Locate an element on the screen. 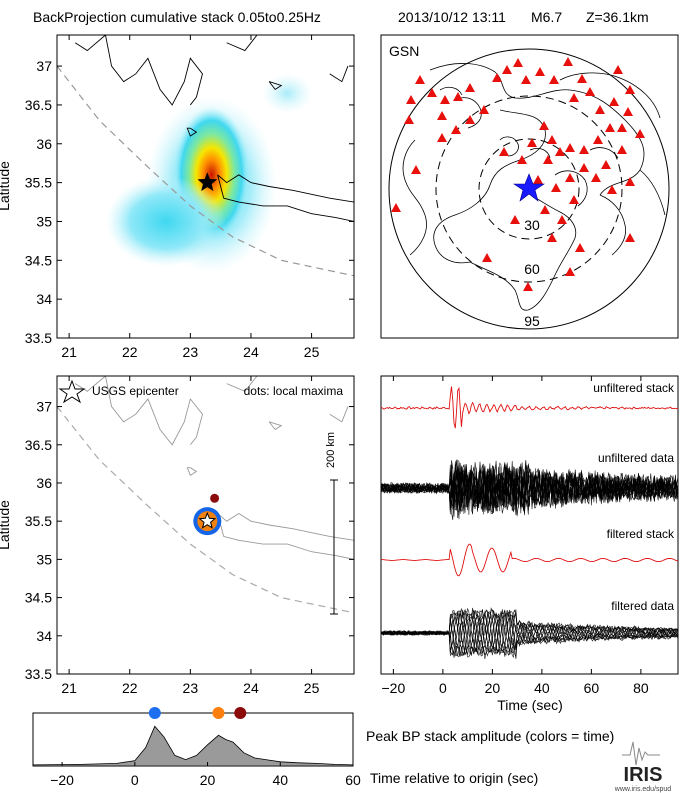 This screenshot has height=793, width=686. scale-bar: 200 km is located at coordinates (331, 523).